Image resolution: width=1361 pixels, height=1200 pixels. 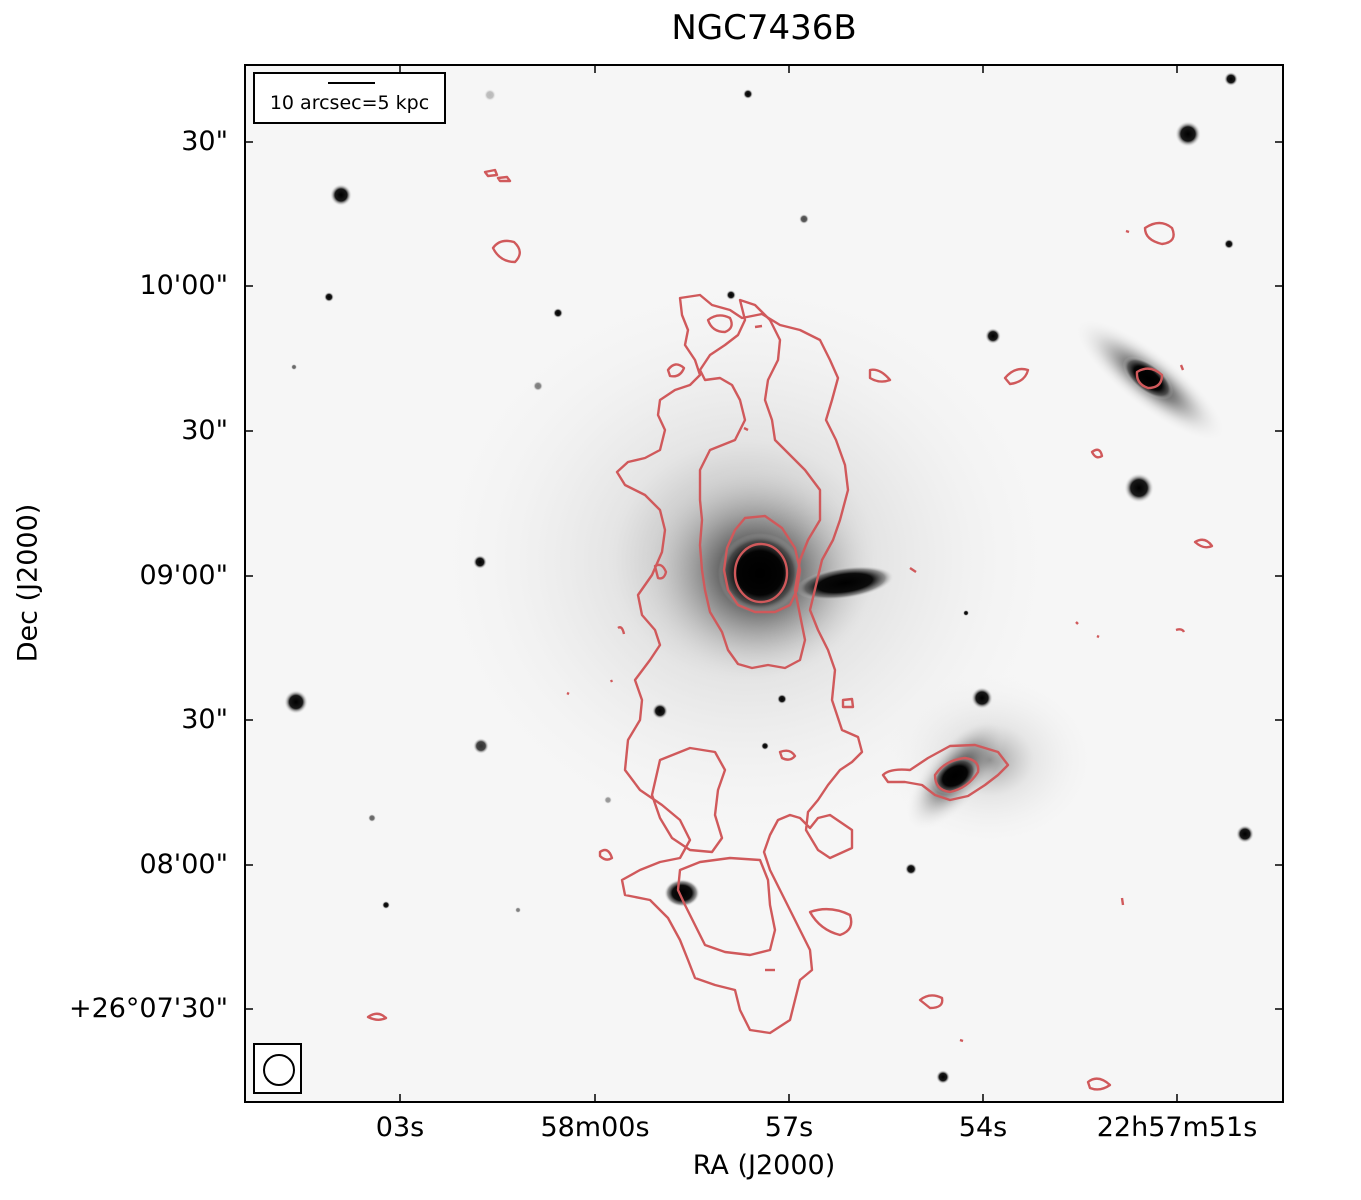 I want to click on beam-box, so click(x=277, y=1068).